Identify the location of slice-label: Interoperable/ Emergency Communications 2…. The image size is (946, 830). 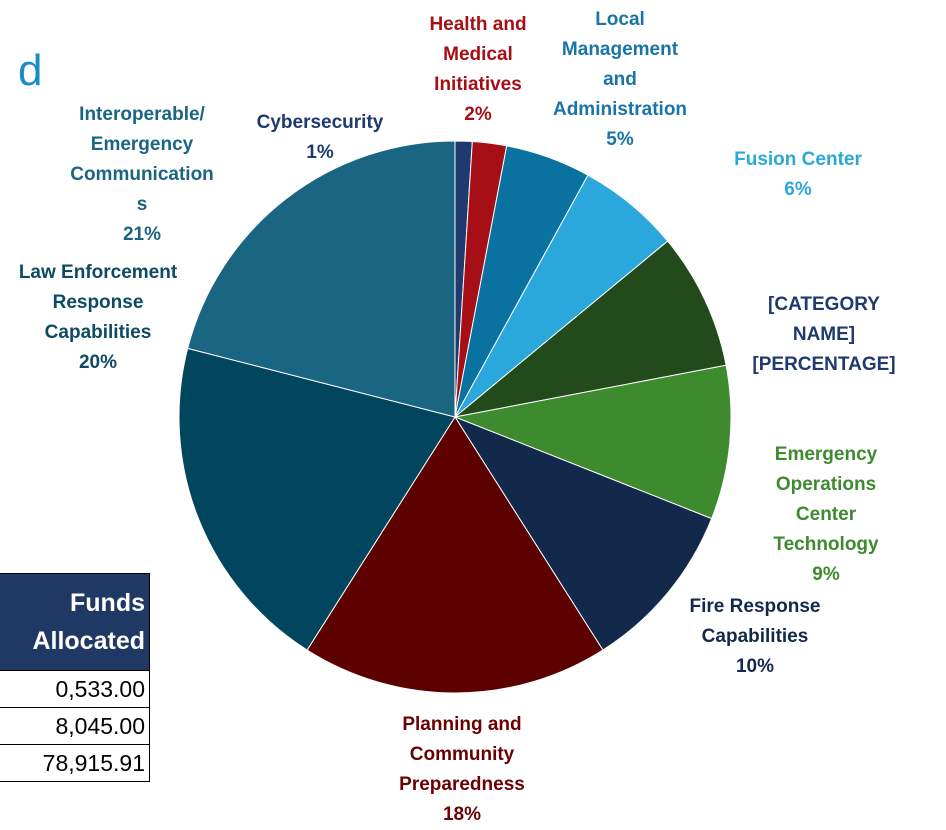
(142, 175).